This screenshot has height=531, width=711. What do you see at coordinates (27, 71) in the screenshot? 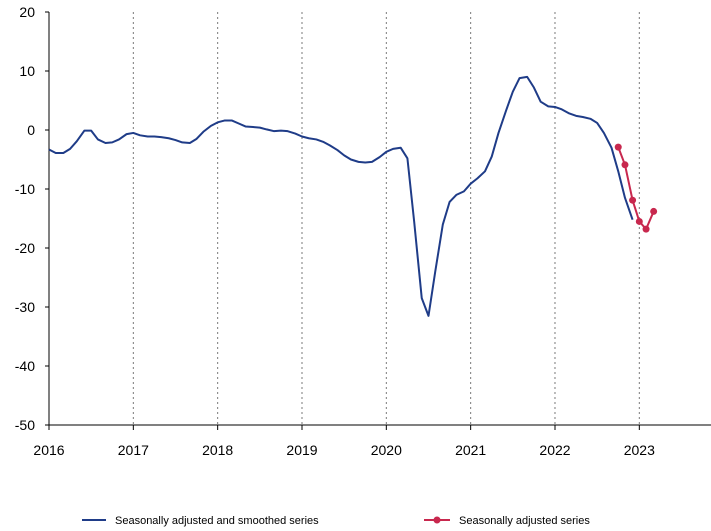
I see `y-tick-label: 10` at bounding box center [27, 71].